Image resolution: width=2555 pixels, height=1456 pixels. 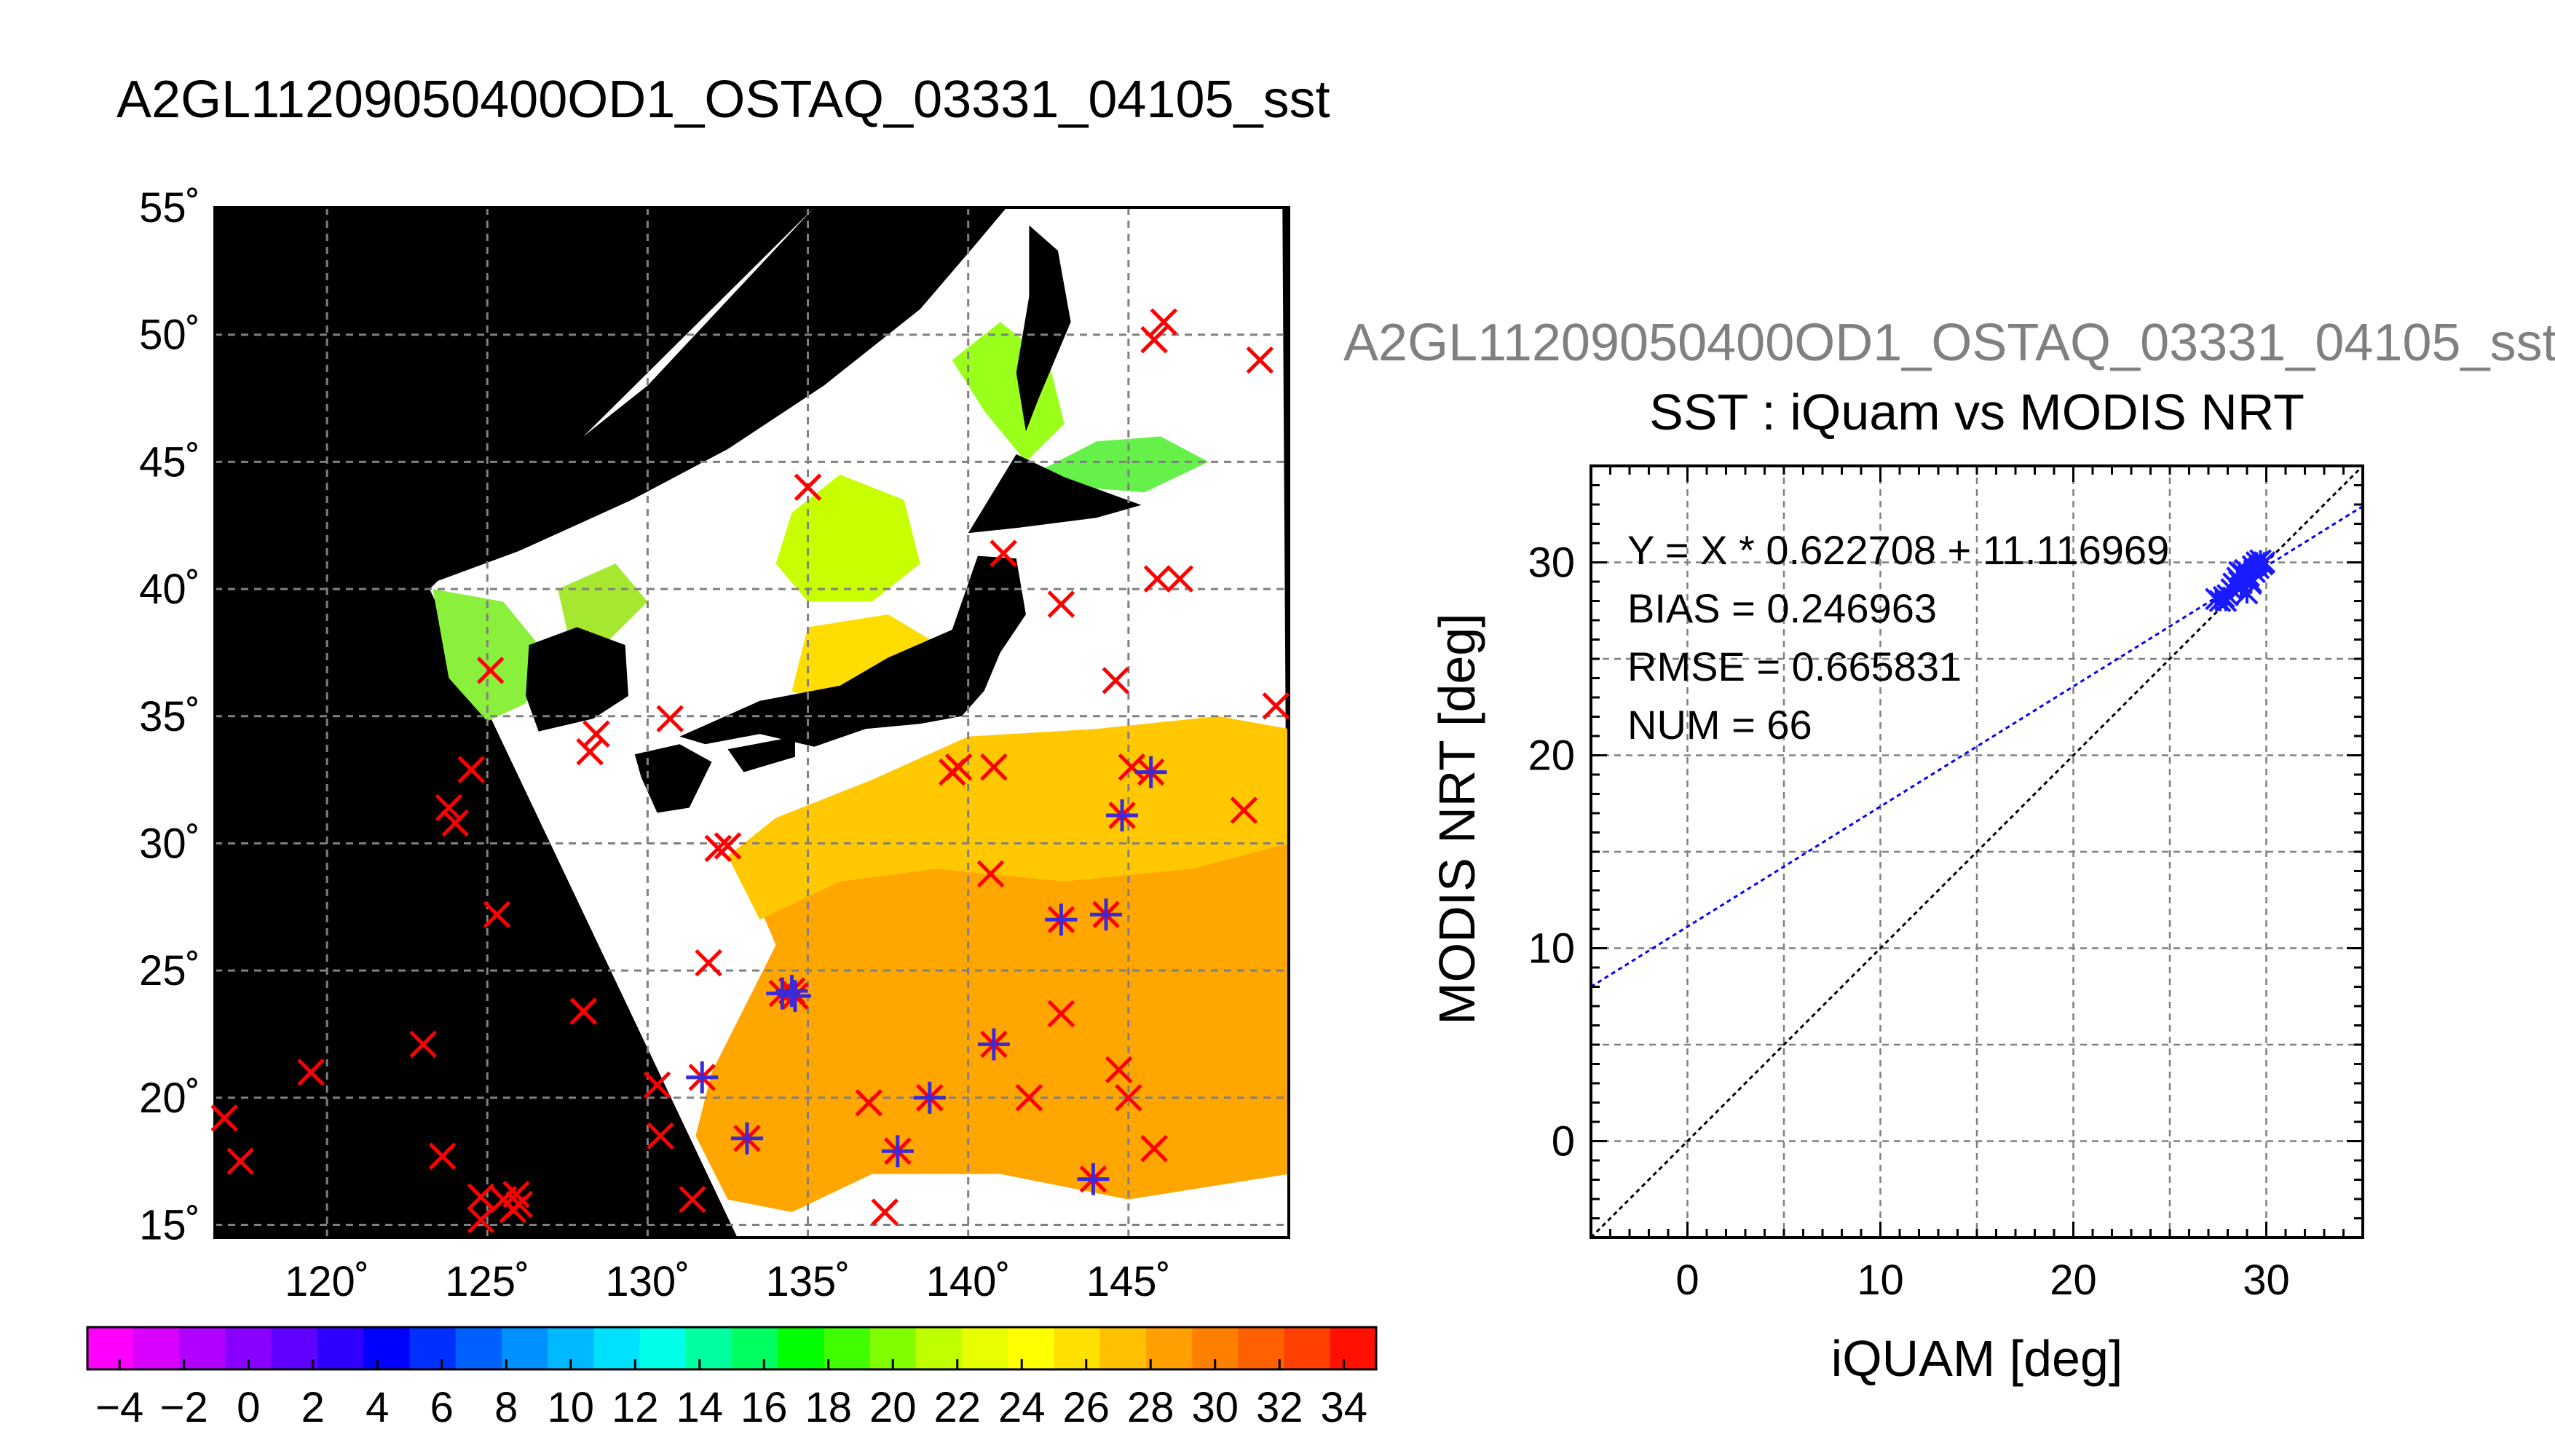 What do you see at coordinates (1687, 1280) in the screenshot?
I see `x-tick-label: 0` at bounding box center [1687, 1280].